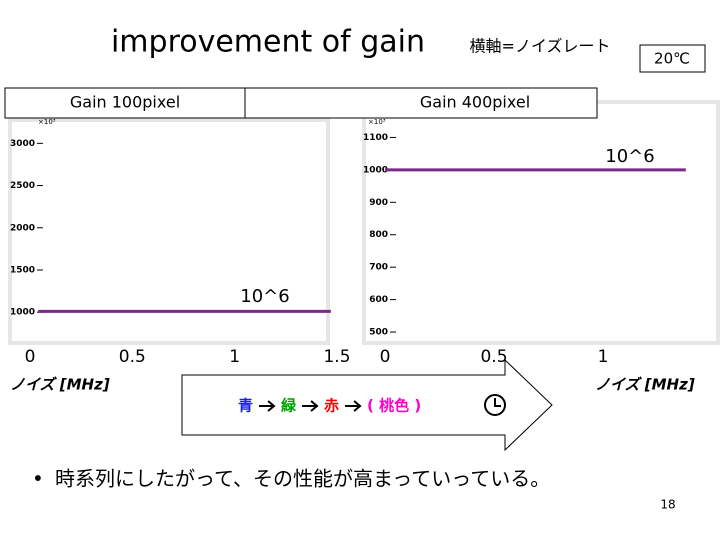 This screenshot has height=540, width=720. I want to click on y-tick-label: 2500, so click(22, 186).